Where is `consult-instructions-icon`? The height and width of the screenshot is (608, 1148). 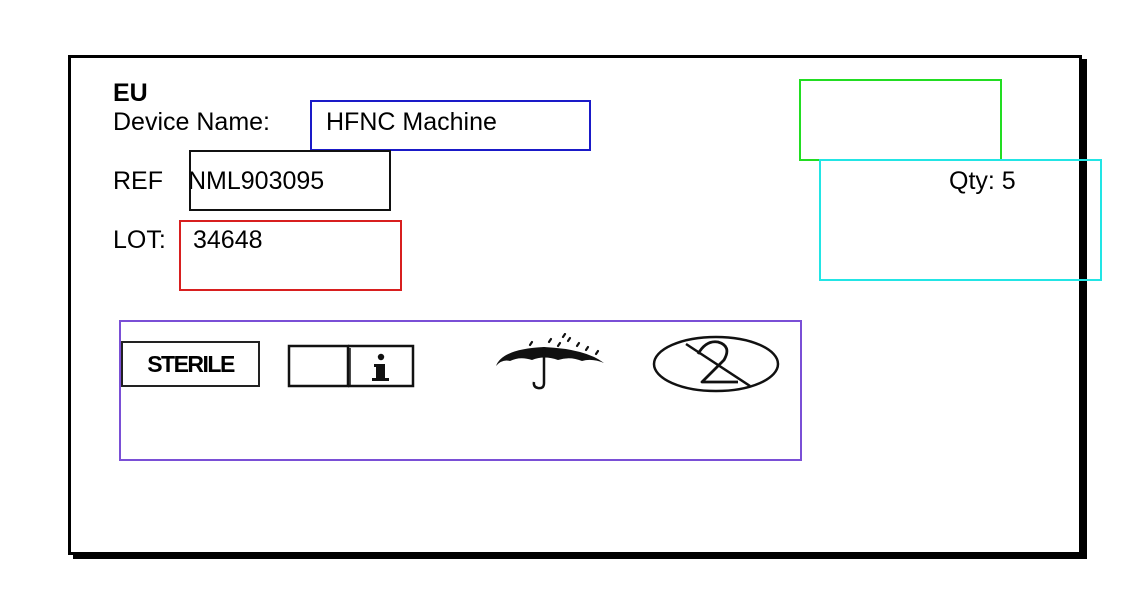 consult-instructions-icon is located at coordinates (351, 366).